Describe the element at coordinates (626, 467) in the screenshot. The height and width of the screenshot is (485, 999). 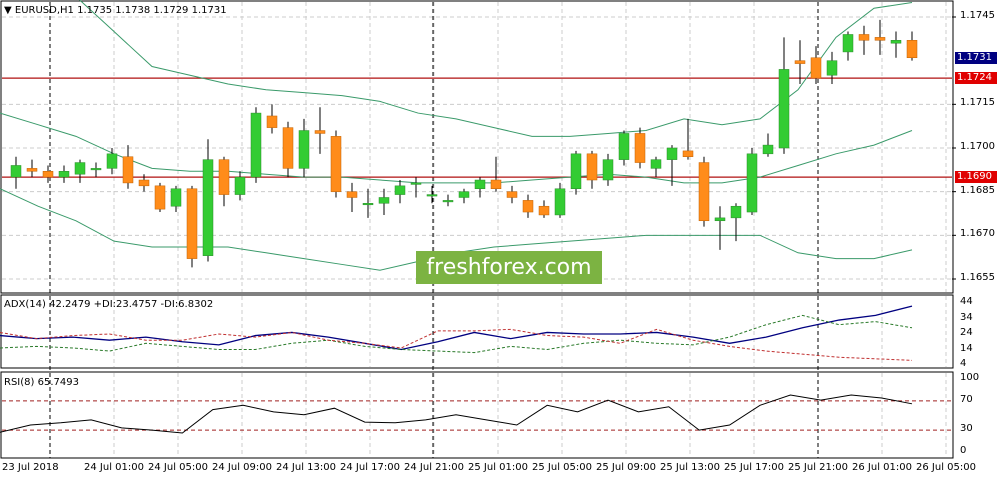
I see `time-axis-label: 25 Jul 09:00` at that location.